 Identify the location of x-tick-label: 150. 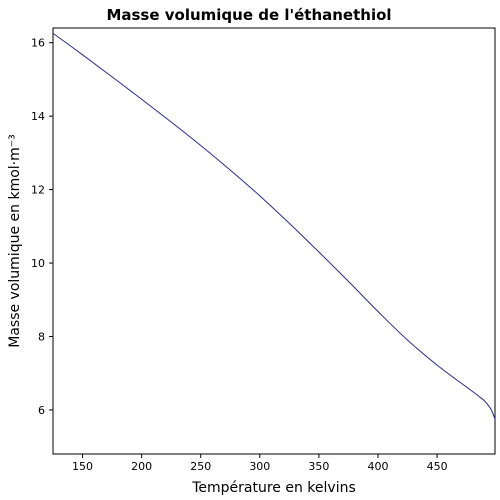
(82, 466).